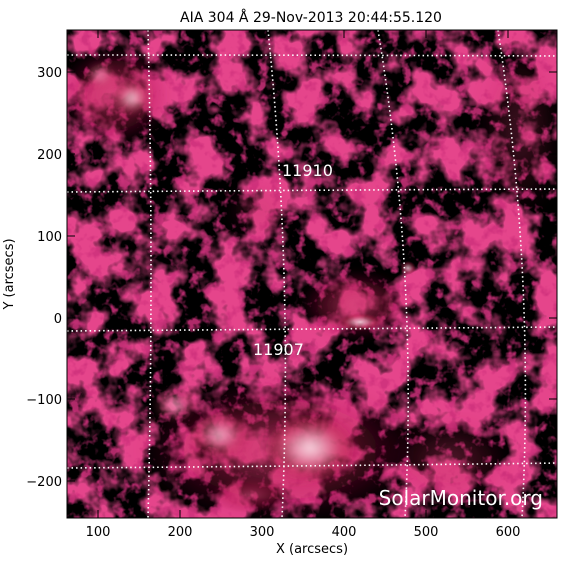 This screenshot has height=564, width=564. I want to click on x-tick-label: 300, so click(262, 532).